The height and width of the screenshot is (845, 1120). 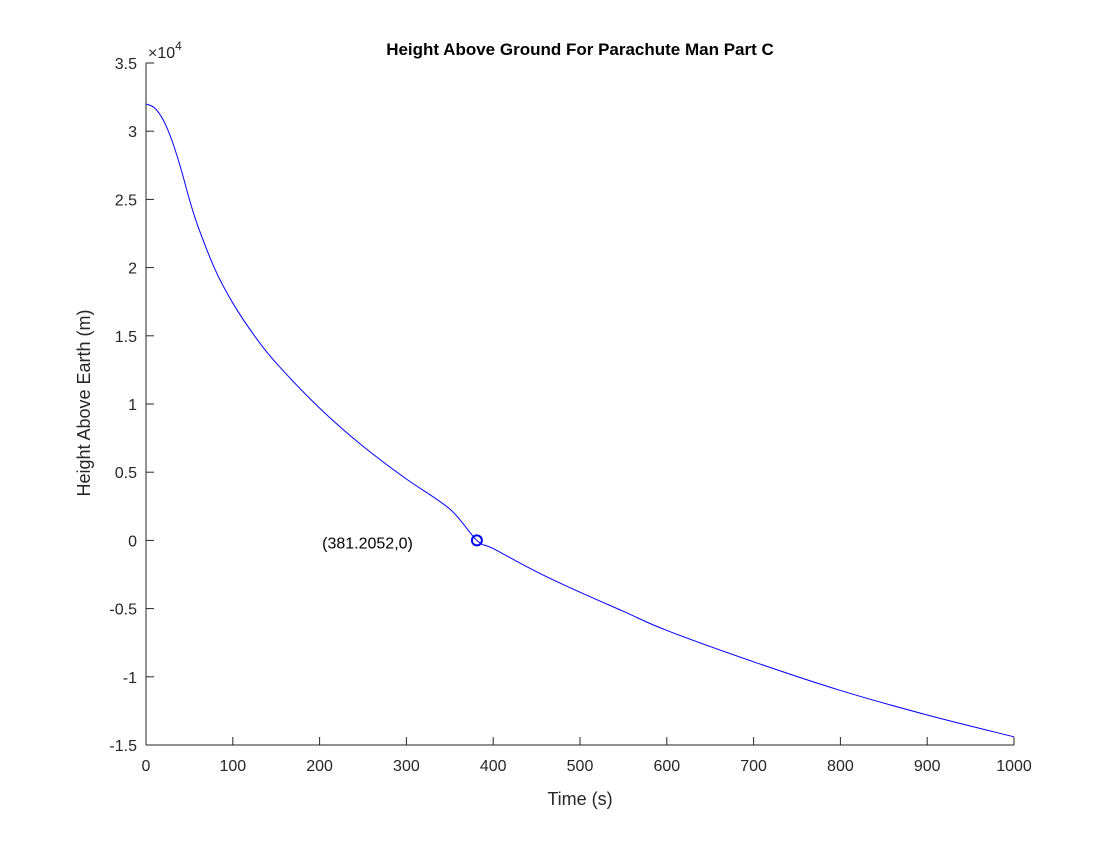 What do you see at coordinates (130, 678) in the screenshot?
I see `y-tick-label: -1` at bounding box center [130, 678].